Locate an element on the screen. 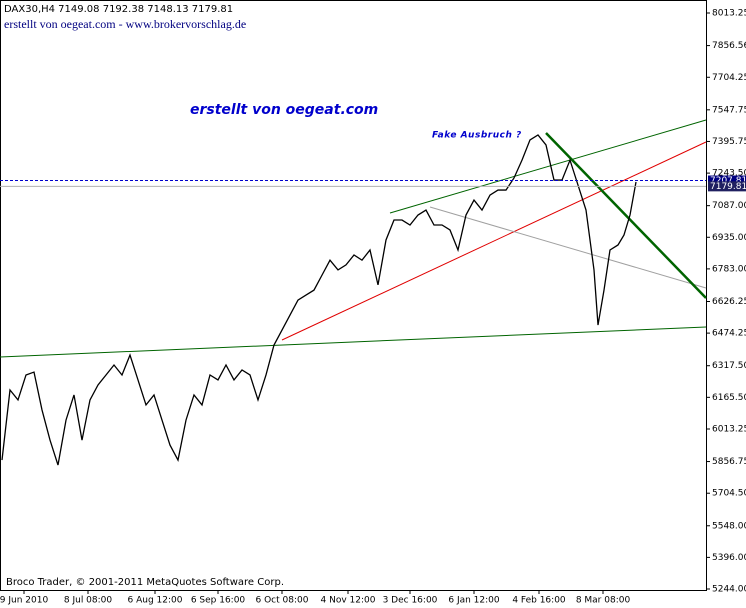 Image resolution: width=746 pixels, height=608 pixels. y-tick-label: 6165.50 is located at coordinates (729, 398).